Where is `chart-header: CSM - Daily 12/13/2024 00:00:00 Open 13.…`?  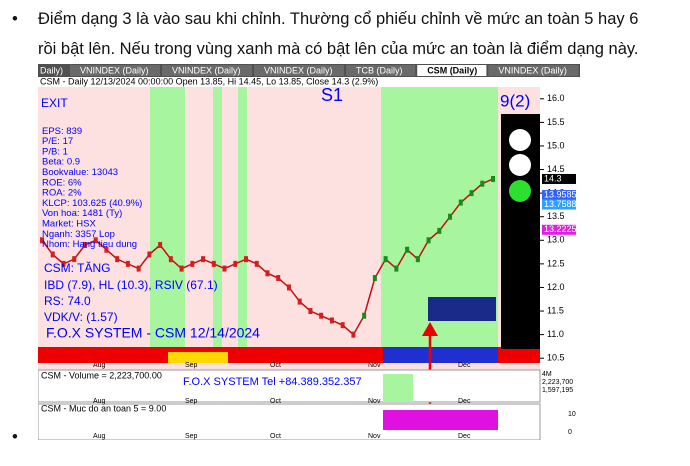
chart-header: CSM - Daily 12/13/2024 00:00:00 Open 13.… is located at coordinates (209, 81).